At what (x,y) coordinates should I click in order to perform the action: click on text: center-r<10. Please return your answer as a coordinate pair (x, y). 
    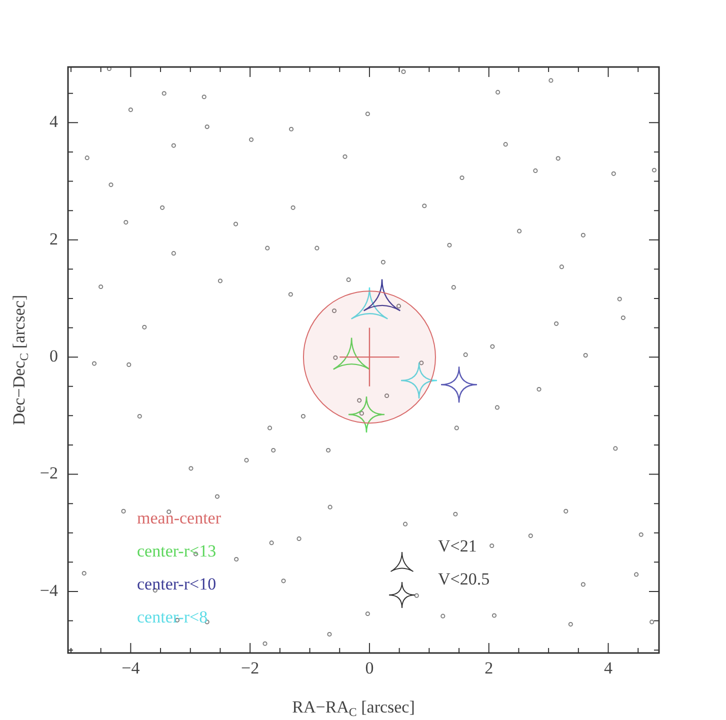
    Looking at the image, I should click on (176, 584).